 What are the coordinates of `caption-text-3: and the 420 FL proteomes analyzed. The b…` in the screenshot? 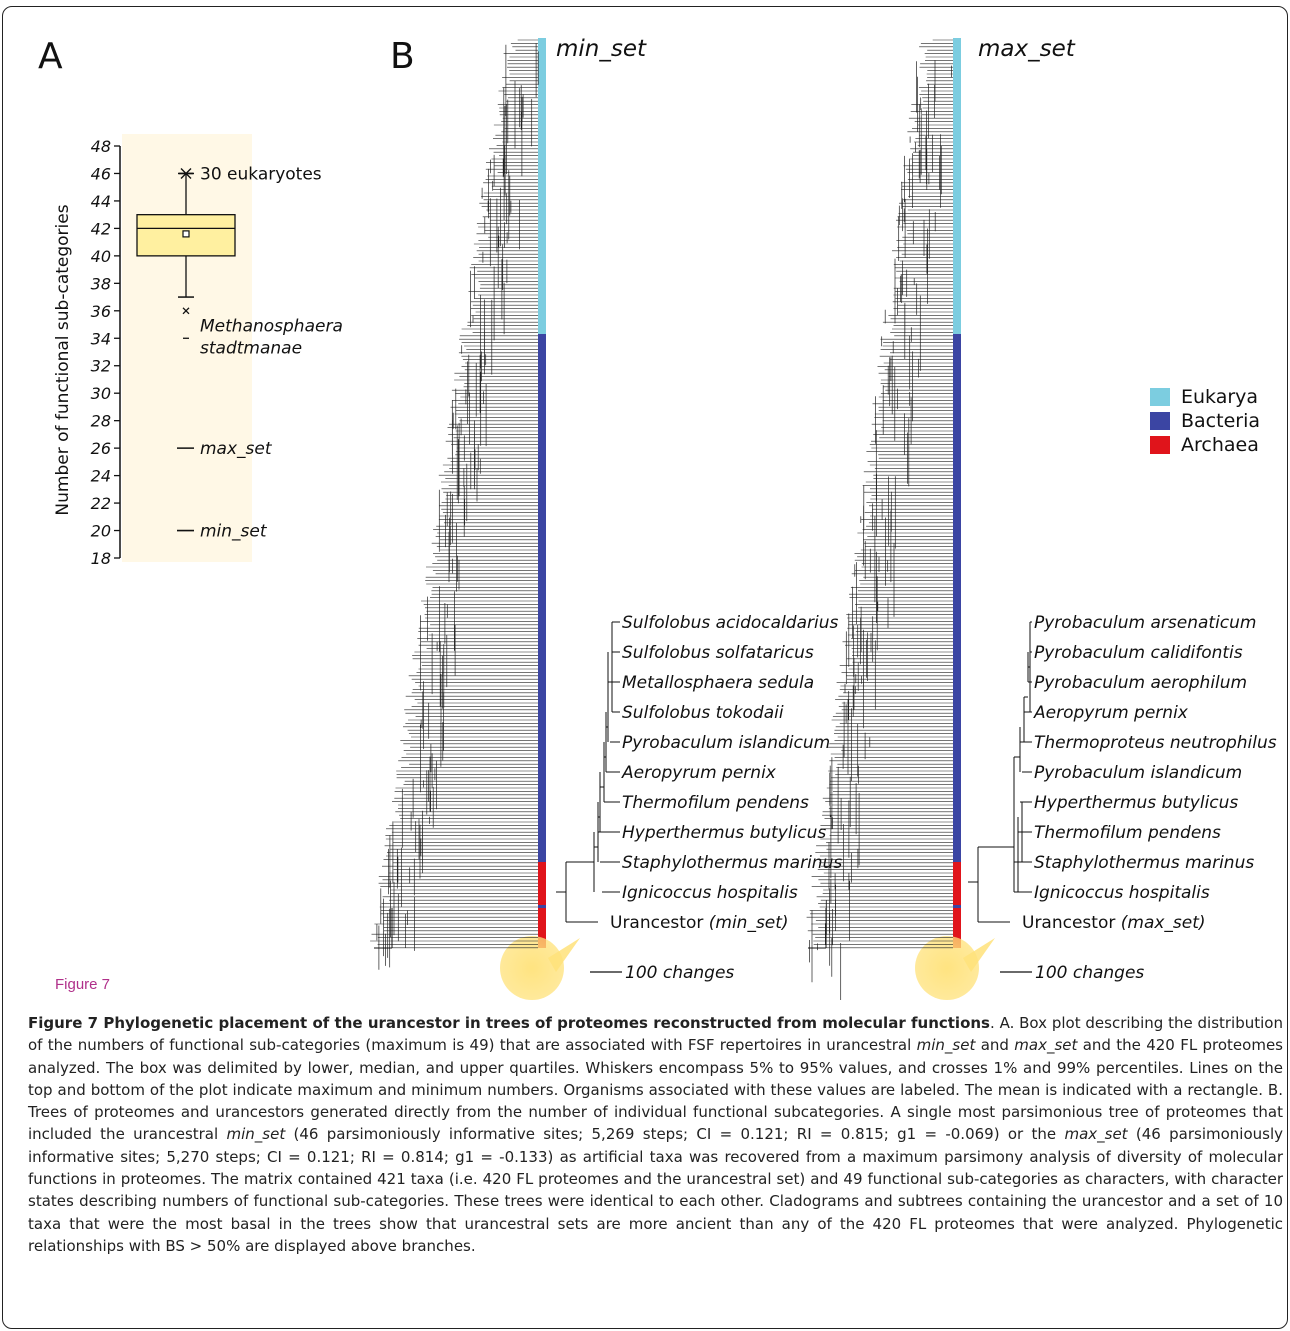 It's located at (655, 1090).